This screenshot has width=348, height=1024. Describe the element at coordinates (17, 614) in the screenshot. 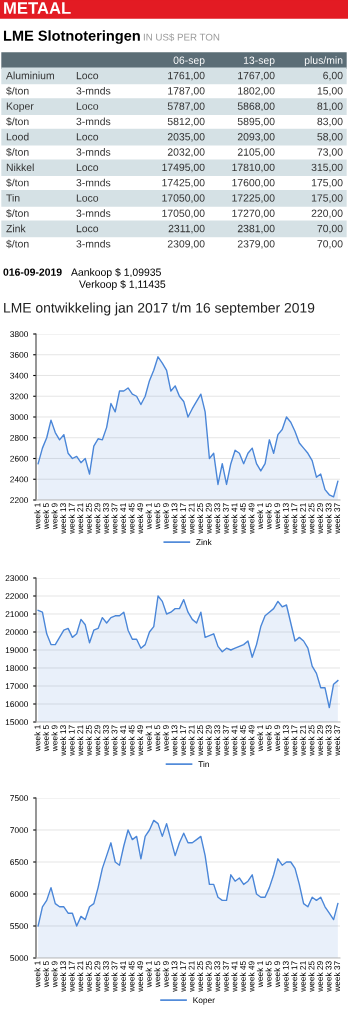

I see `y-tick-label: 21000` at that location.